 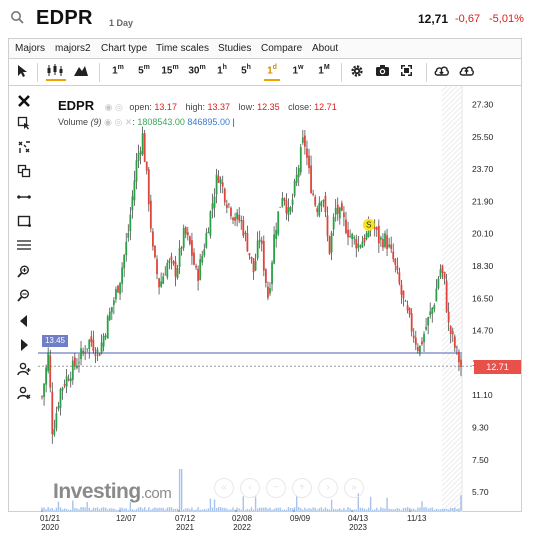 What do you see at coordinates (24, 197) in the screenshot?
I see `horizontal-segment-icon` at bounding box center [24, 197].